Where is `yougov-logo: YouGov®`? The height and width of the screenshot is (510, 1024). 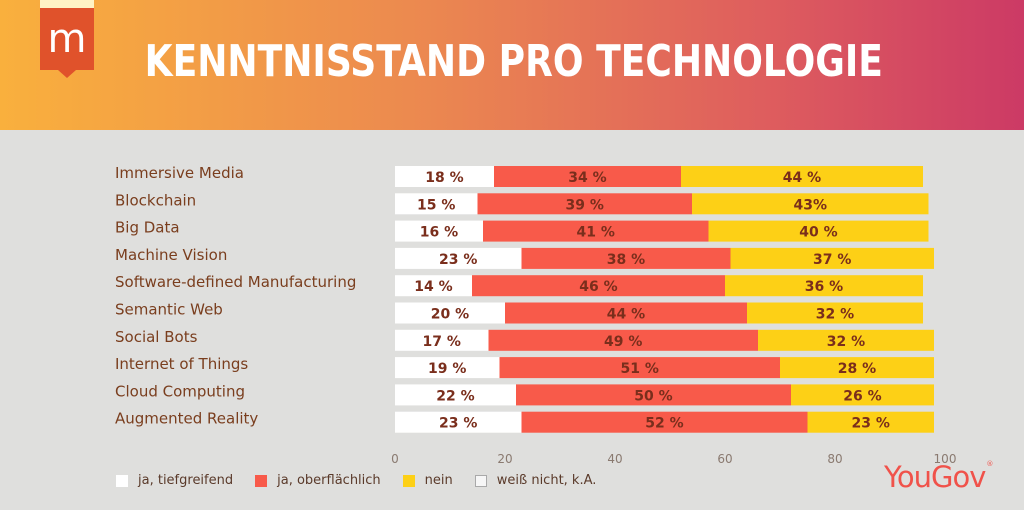
yougov-logo: YouGov® is located at coordinates (938, 477).